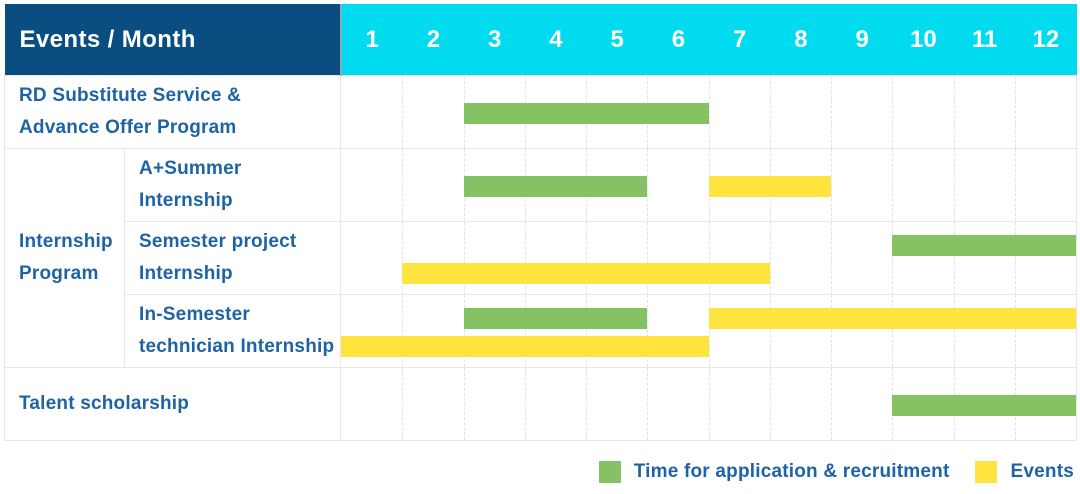 Image resolution: width=1080 pixels, height=494 pixels. Describe the element at coordinates (232, 185) in the screenshot. I see `row-label: A+Summer Internship` at that location.